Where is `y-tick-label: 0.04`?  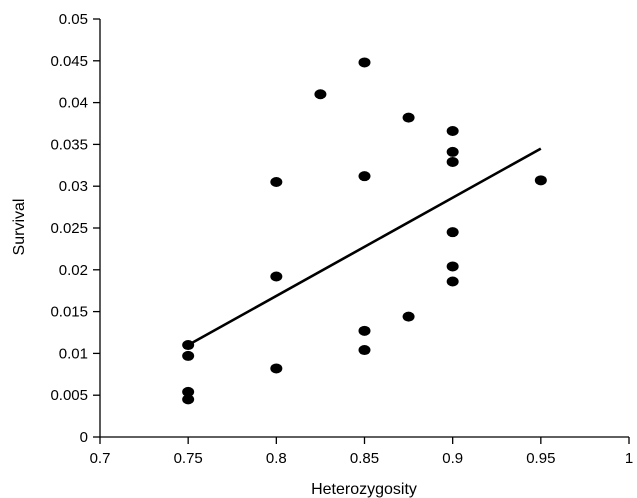 y-tick-label: 0.04 is located at coordinates (73, 103).